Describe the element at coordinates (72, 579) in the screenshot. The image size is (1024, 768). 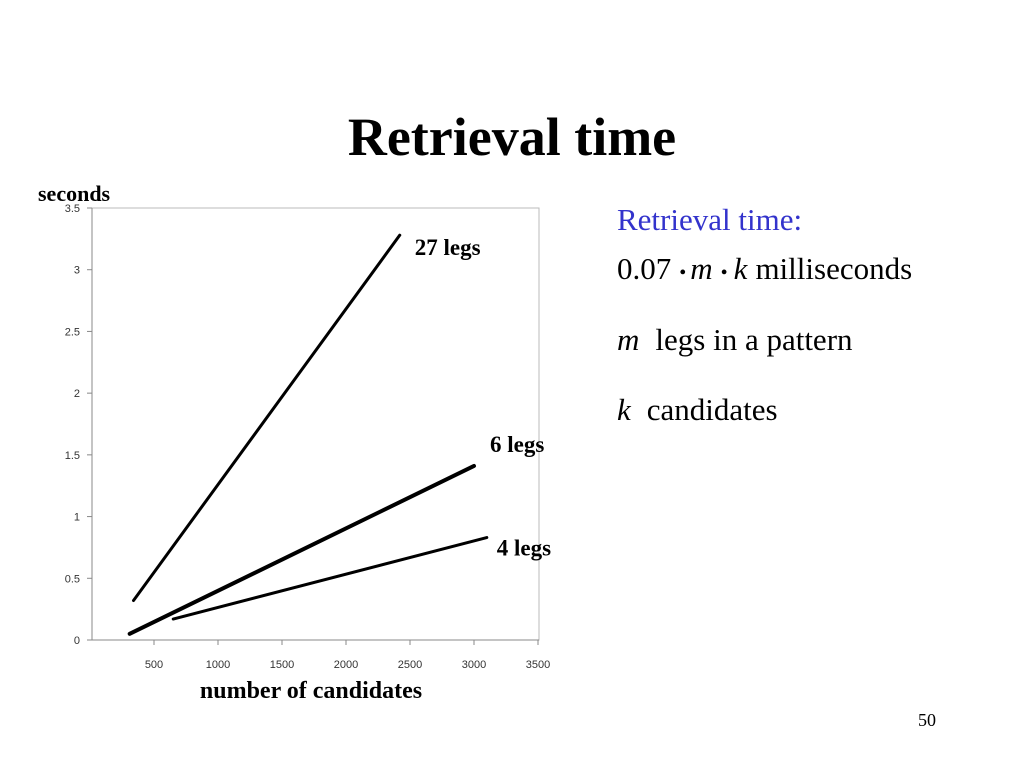
I see `y-tick-label: 0.5` at that location.